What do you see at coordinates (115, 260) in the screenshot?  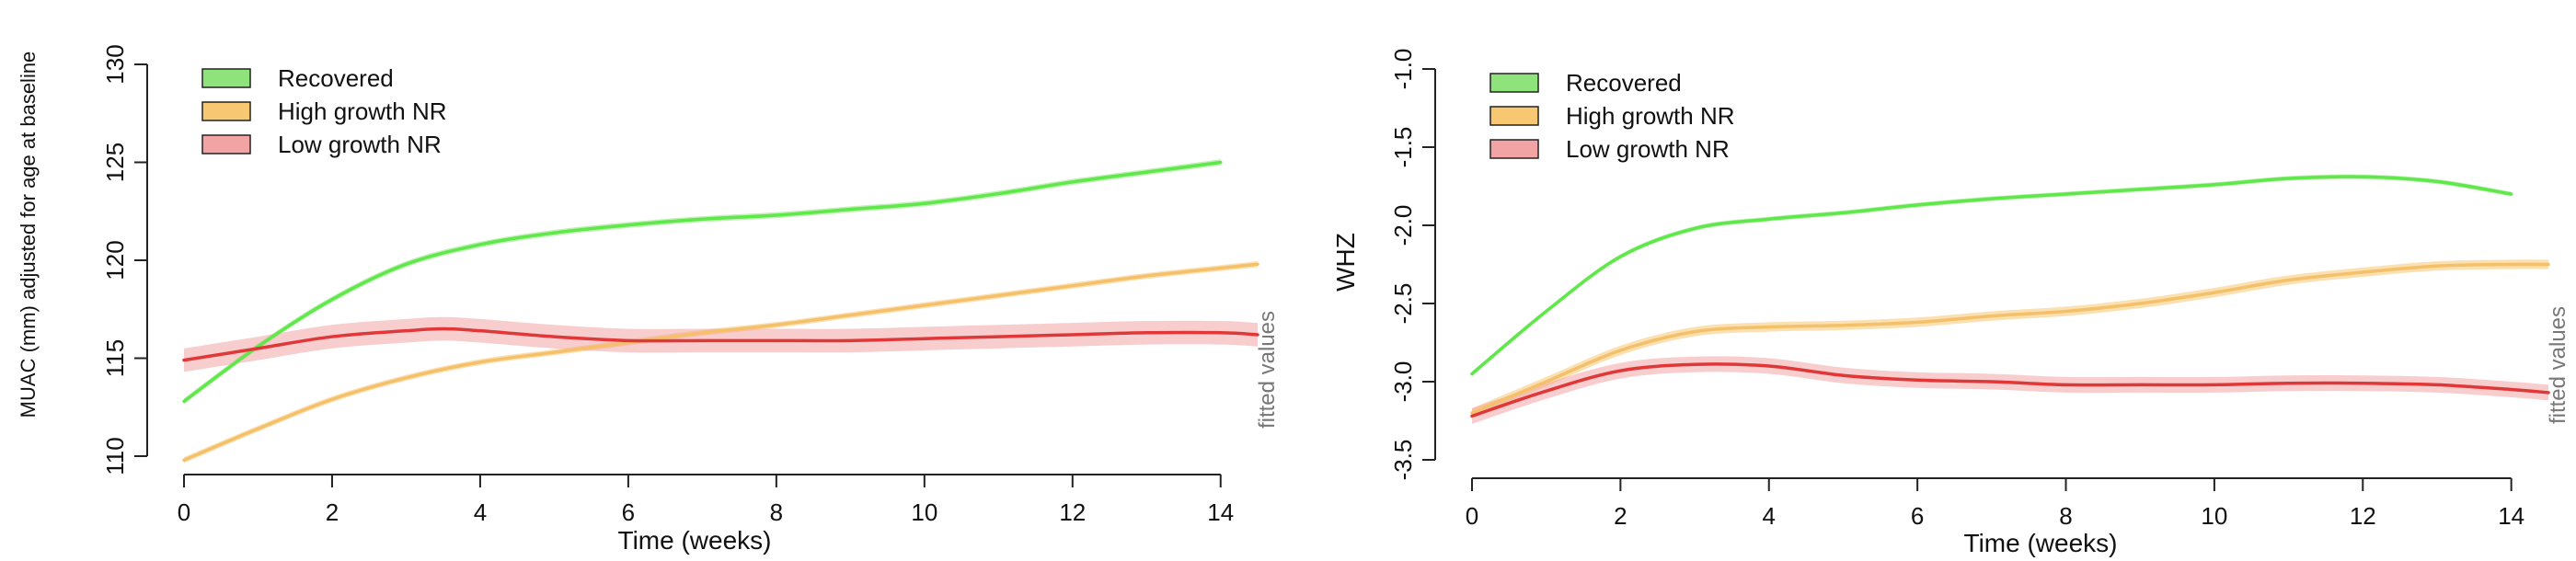 I see `y-tick-label: 120` at bounding box center [115, 260].